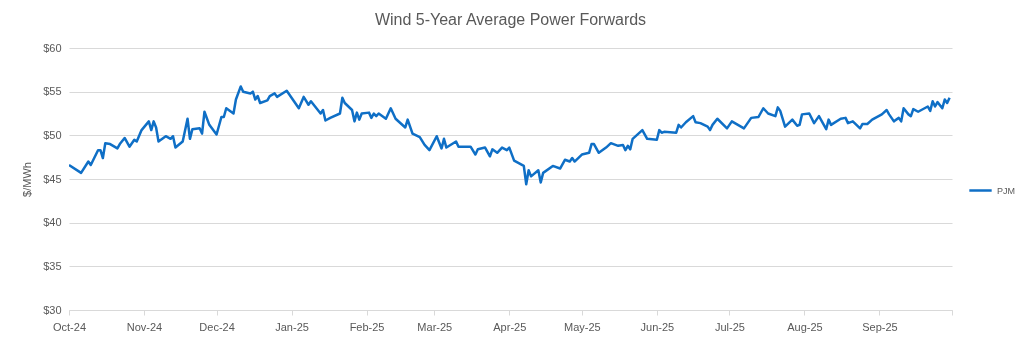 Image resolution: width=1024 pixels, height=341 pixels. What do you see at coordinates (435, 326) in the screenshot?
I see `x-tick-label: Mar-25` at bounding box center [435, 326].